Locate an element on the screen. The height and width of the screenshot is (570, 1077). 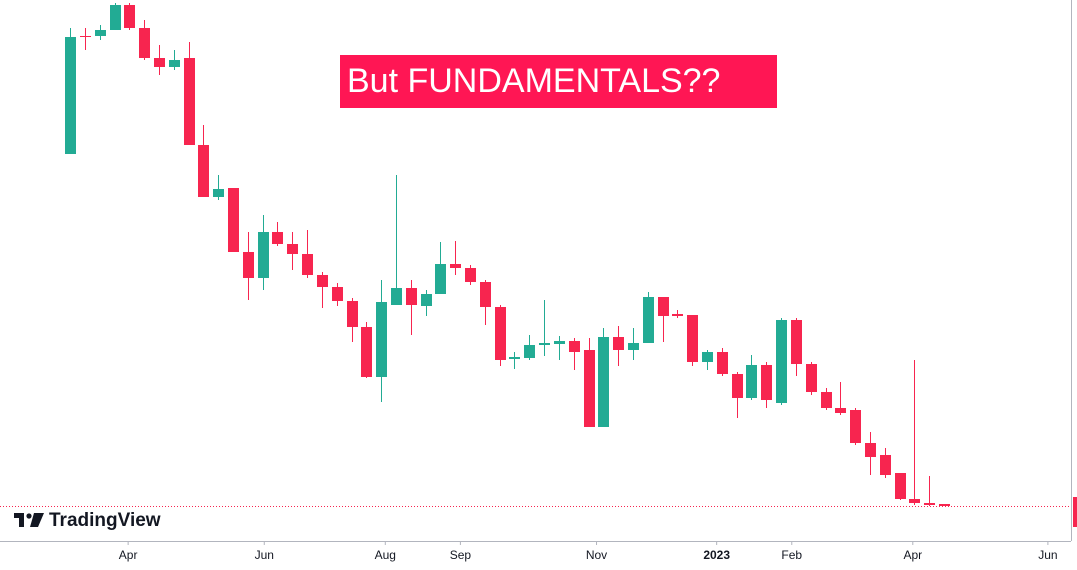
x-tick-label: 2023 is located at coordinates (716, 555).